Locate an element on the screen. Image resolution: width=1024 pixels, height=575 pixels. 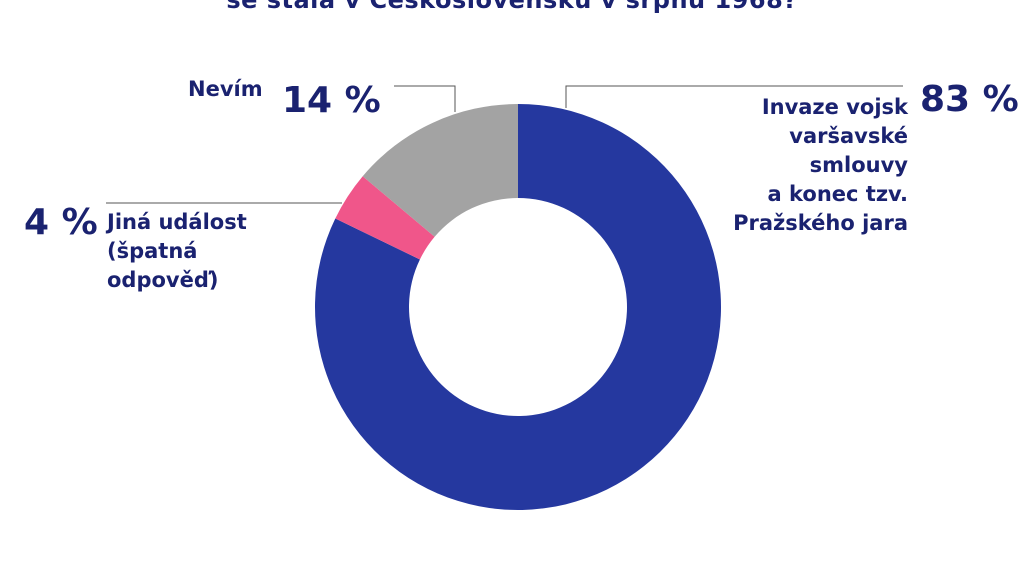
chart-title: se stala v Československu v srpnu 1968? is located at coordinates (512, 7).